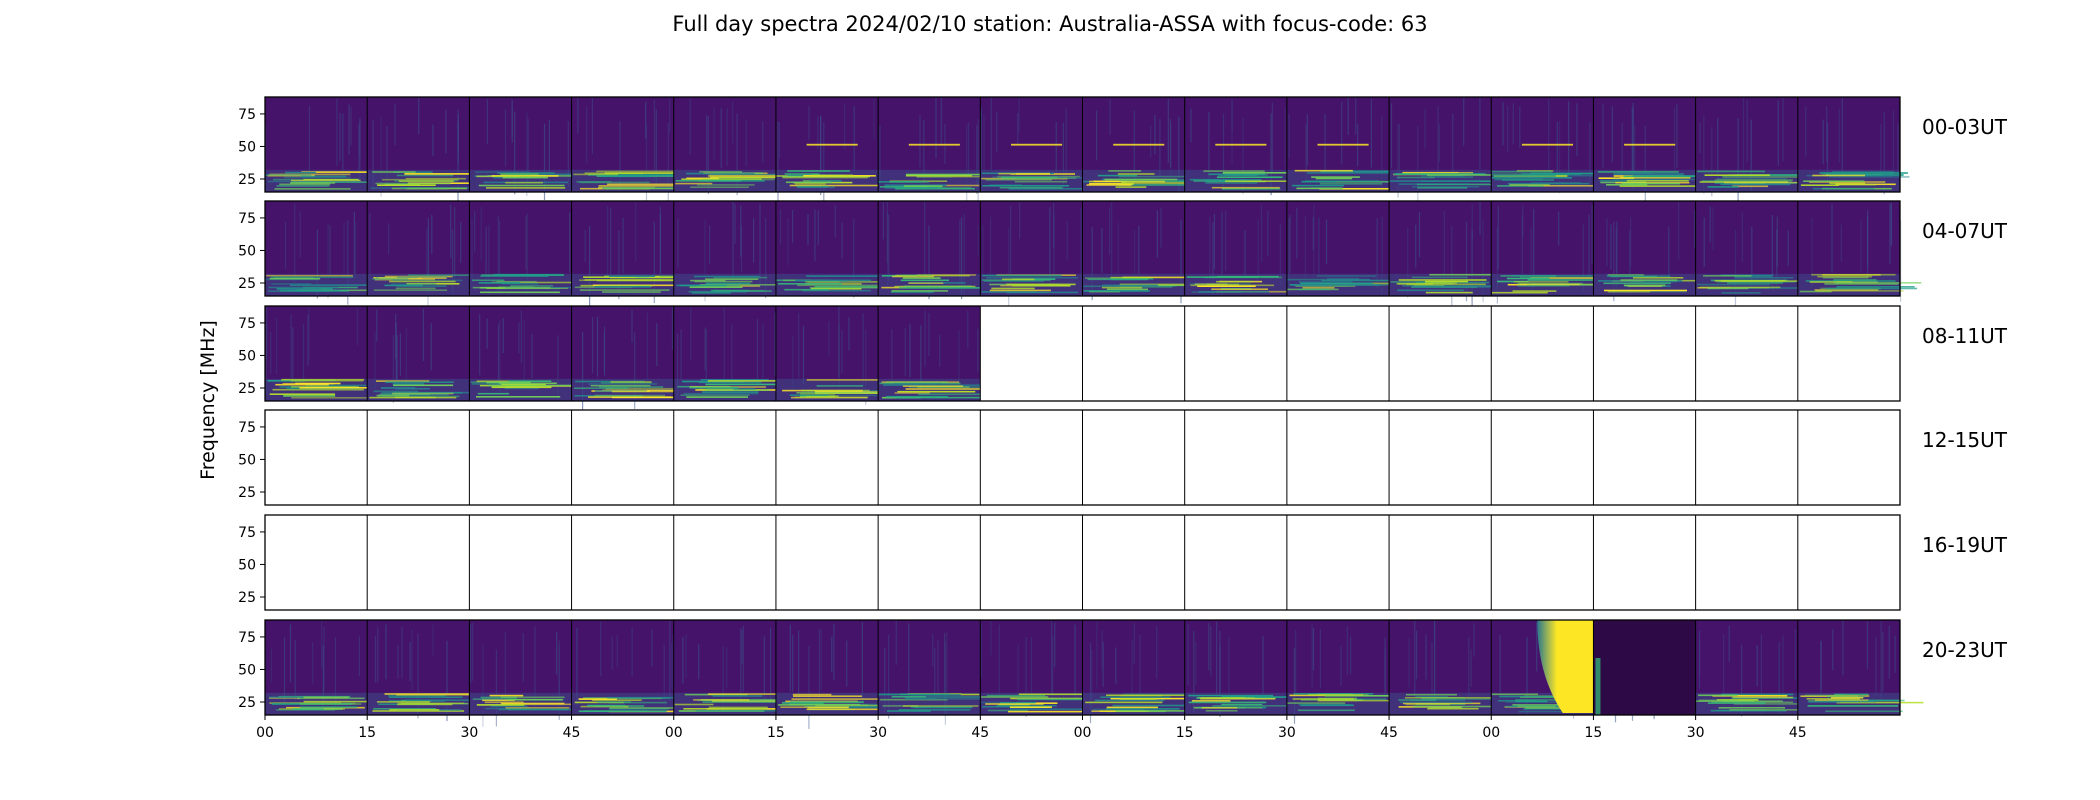  I want to click on row-label: 16-19UT, so click(1965, 545).